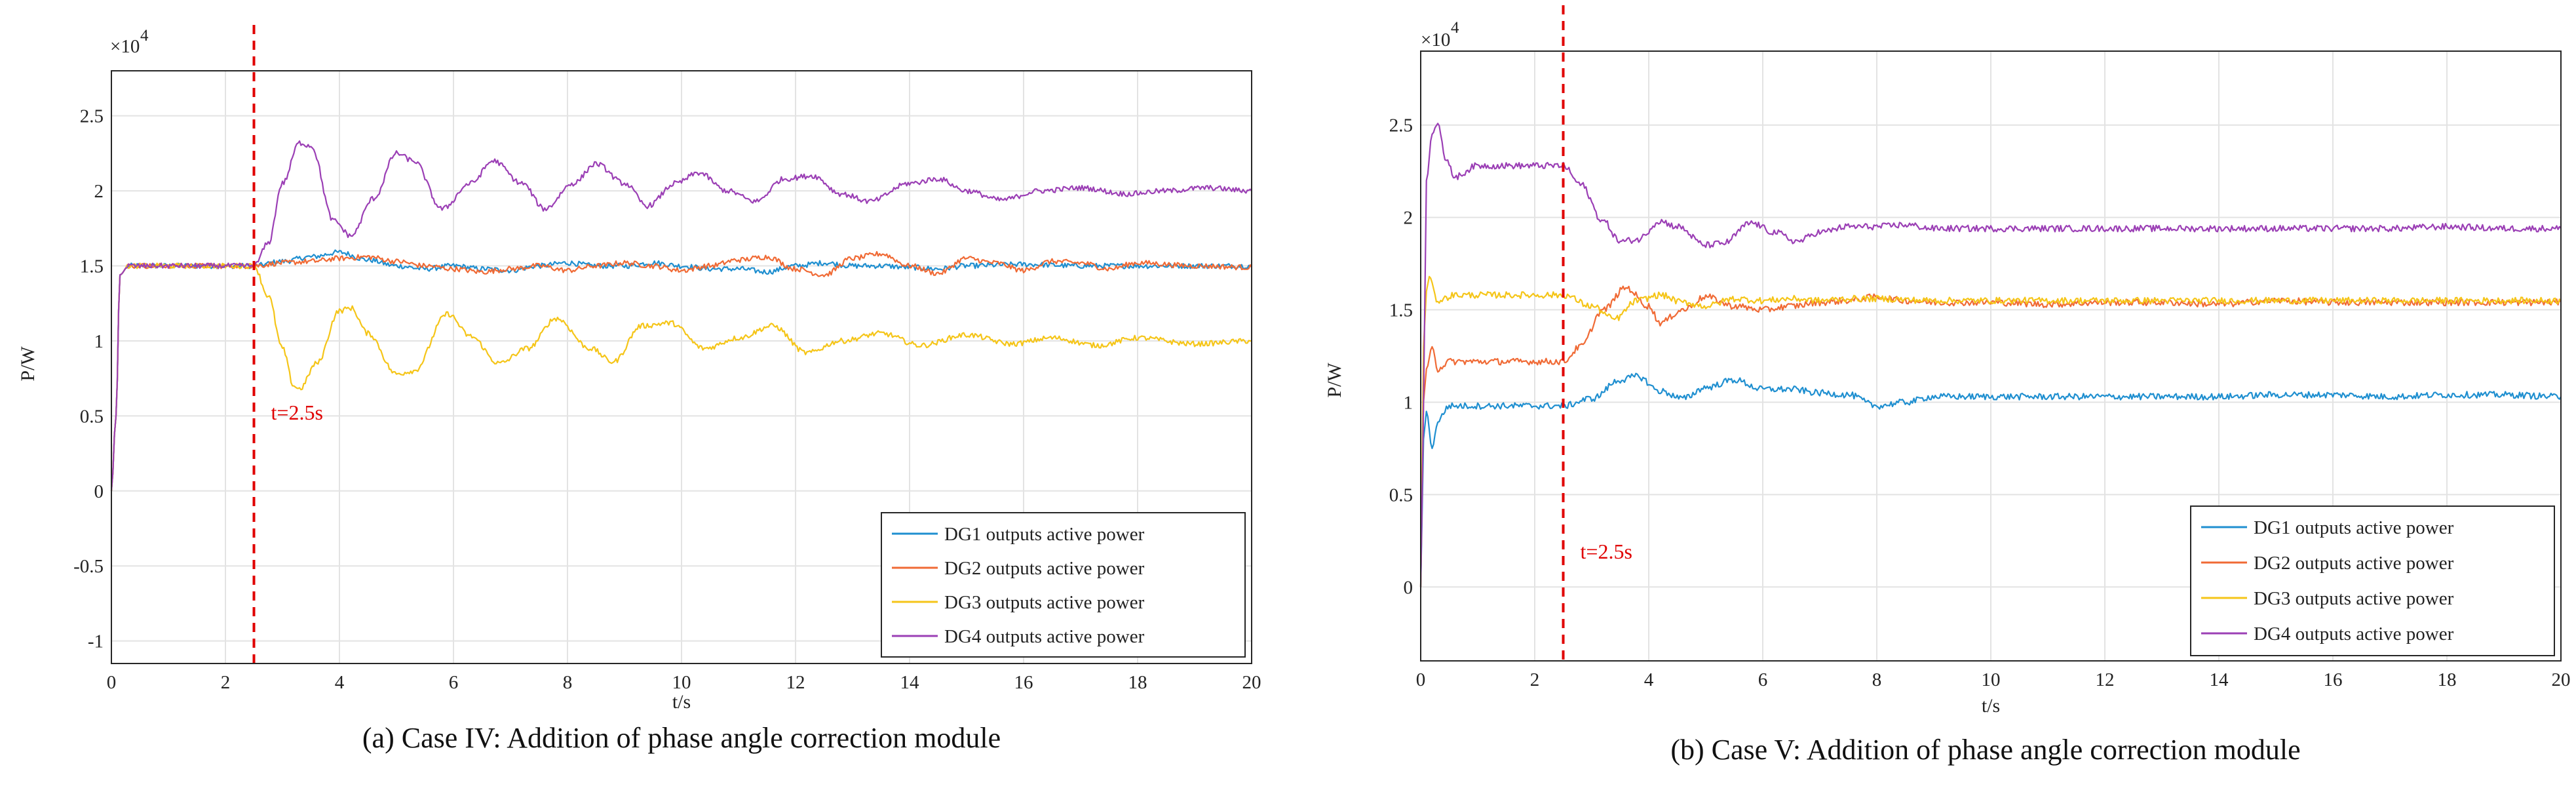 The width and height of the screenshot is (2576, 792). Describe the element at coordinates (1606, 551) in the screenshot. I see `marker-label-b: t=2.5s` at that location.